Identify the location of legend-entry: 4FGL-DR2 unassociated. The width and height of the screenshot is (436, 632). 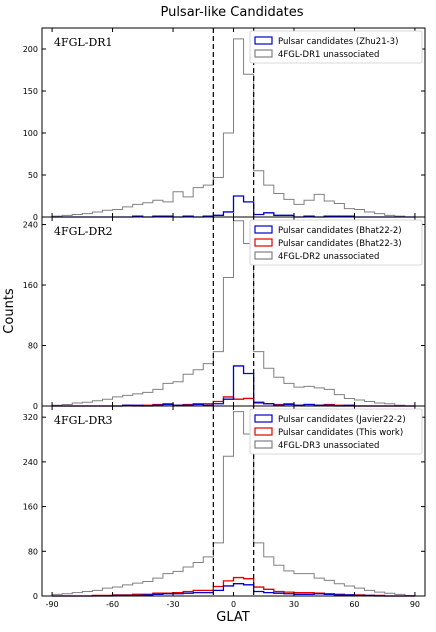
(328, 257).